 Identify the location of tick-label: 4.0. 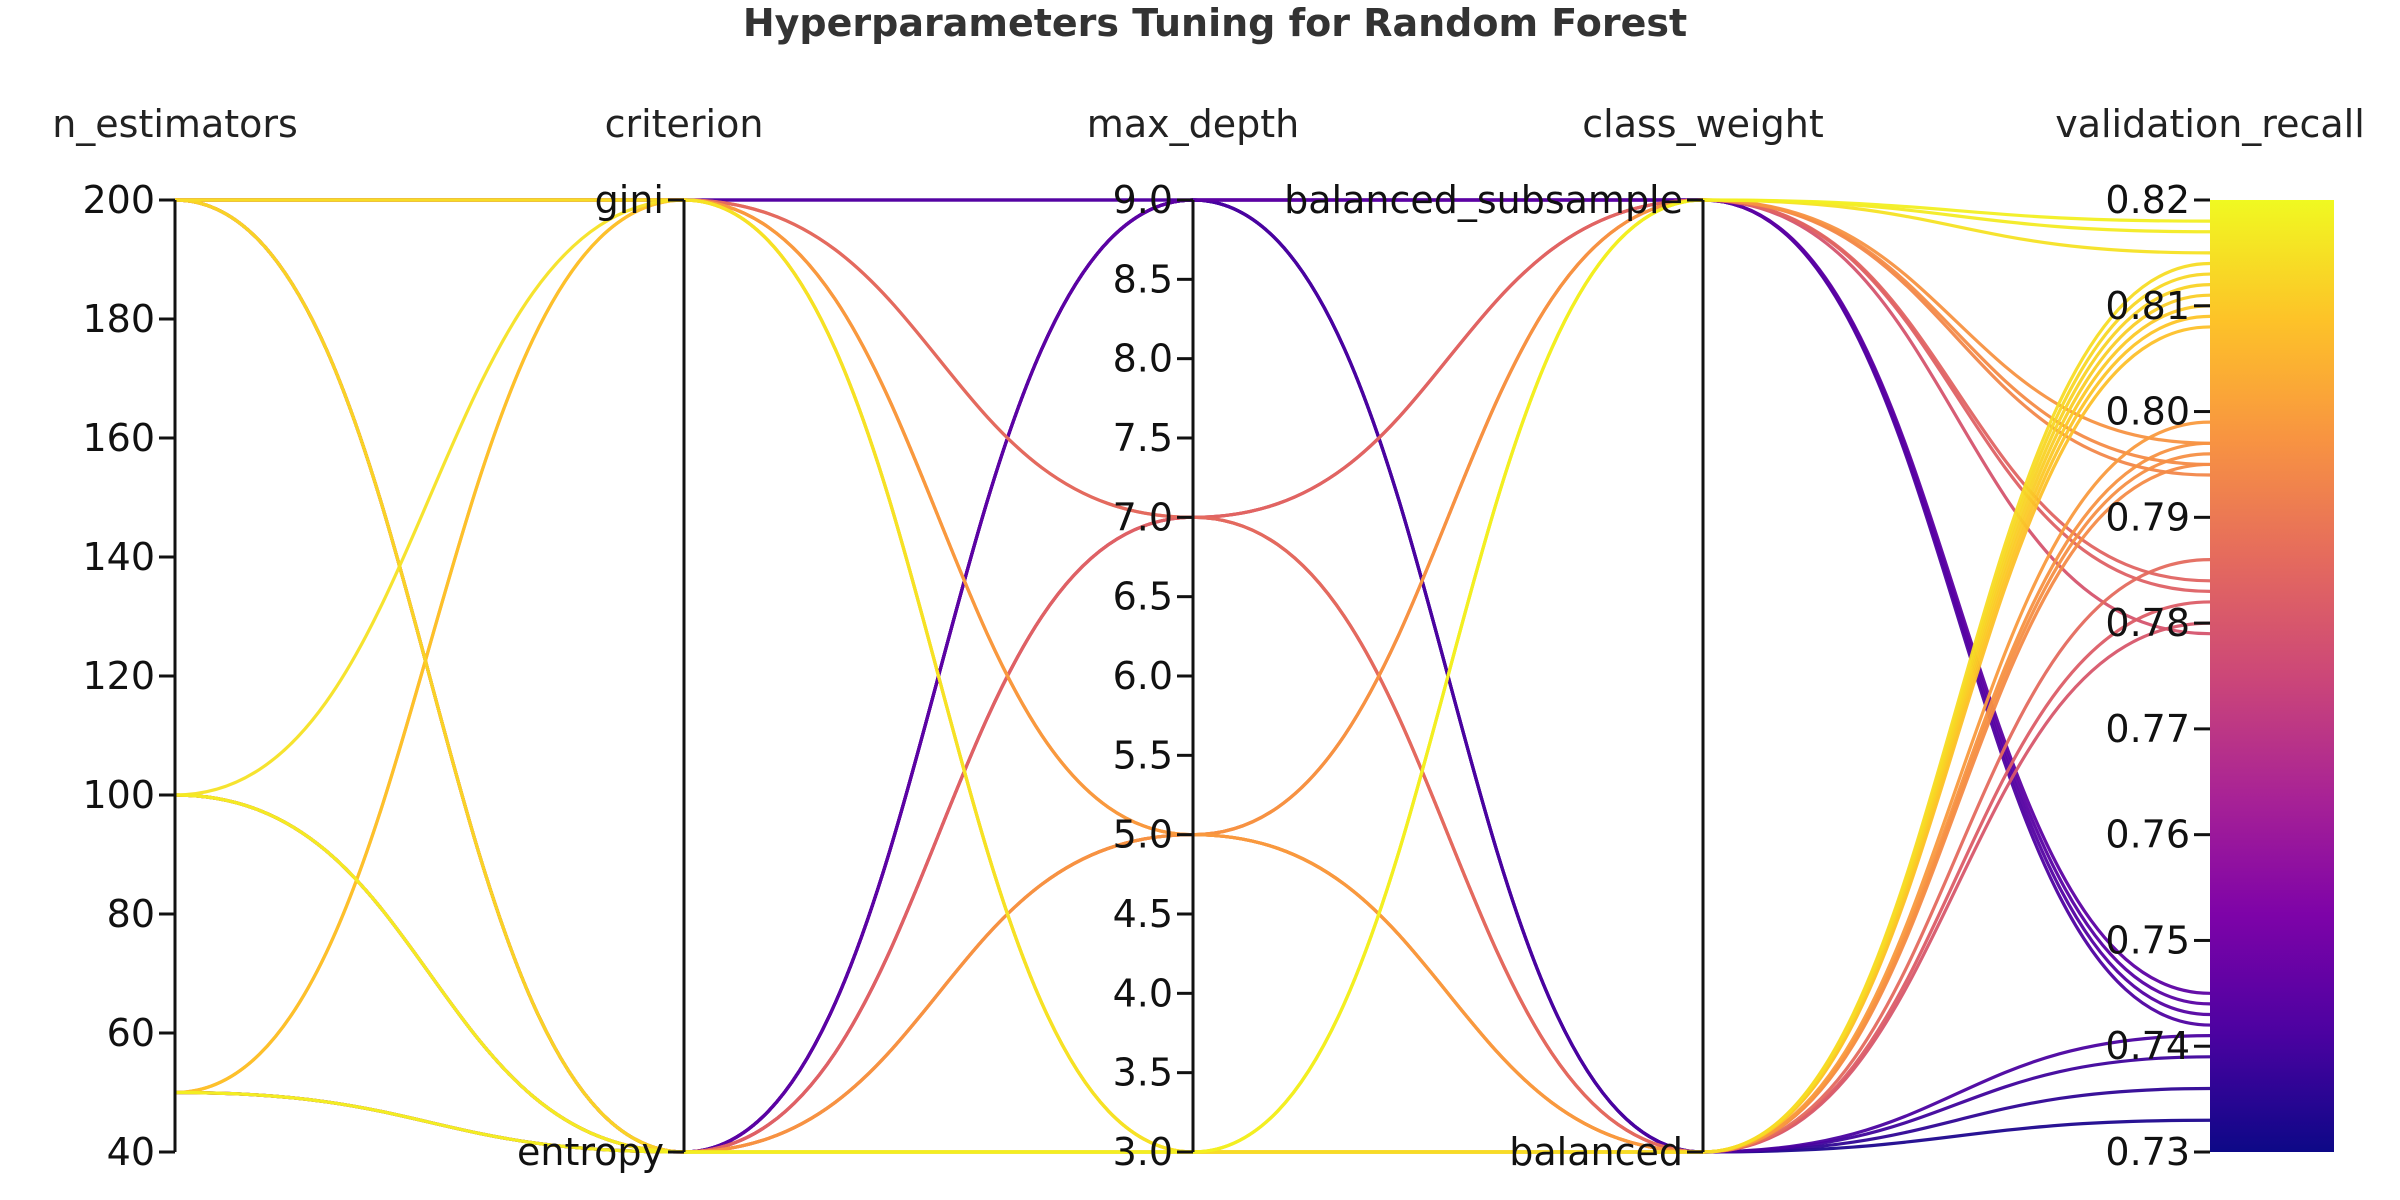
(1143, 993).